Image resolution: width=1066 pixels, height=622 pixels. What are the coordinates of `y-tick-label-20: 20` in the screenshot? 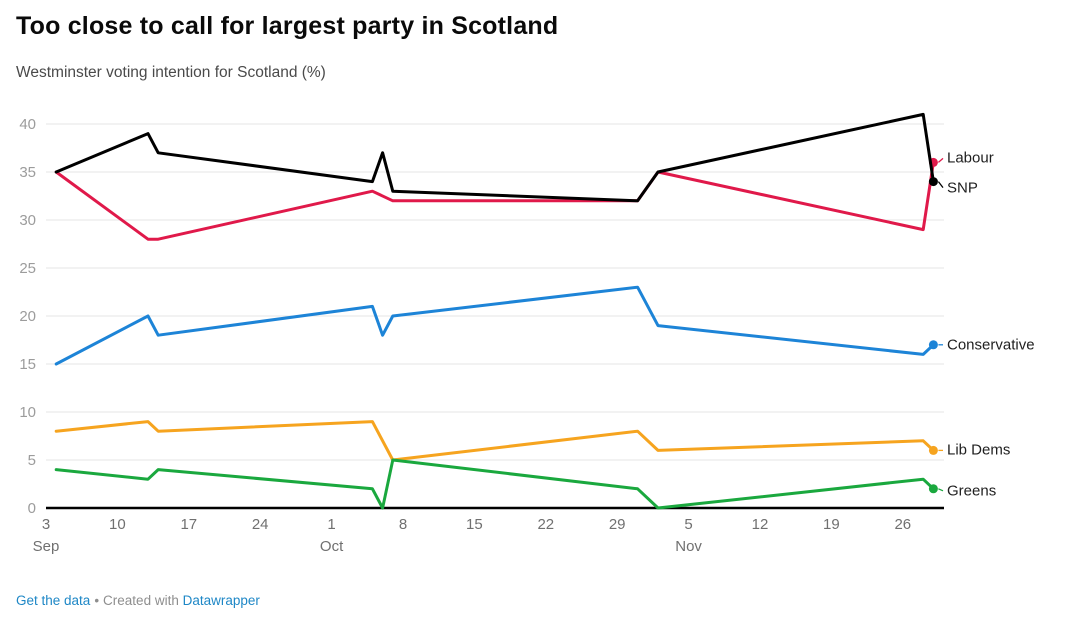 It's located at (27, 316).